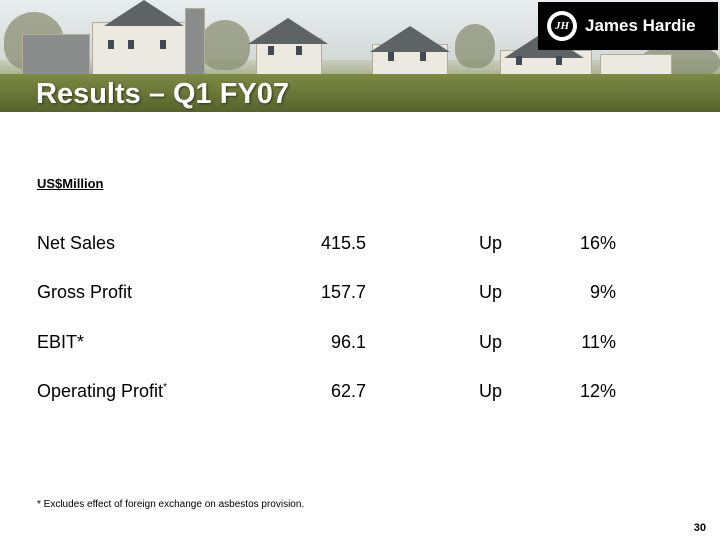 The height and width of the screenshot is (540, 720). Describe the element at coordinates (598, 342) in the screenshot. I see `metric-change: 11%` at that location.